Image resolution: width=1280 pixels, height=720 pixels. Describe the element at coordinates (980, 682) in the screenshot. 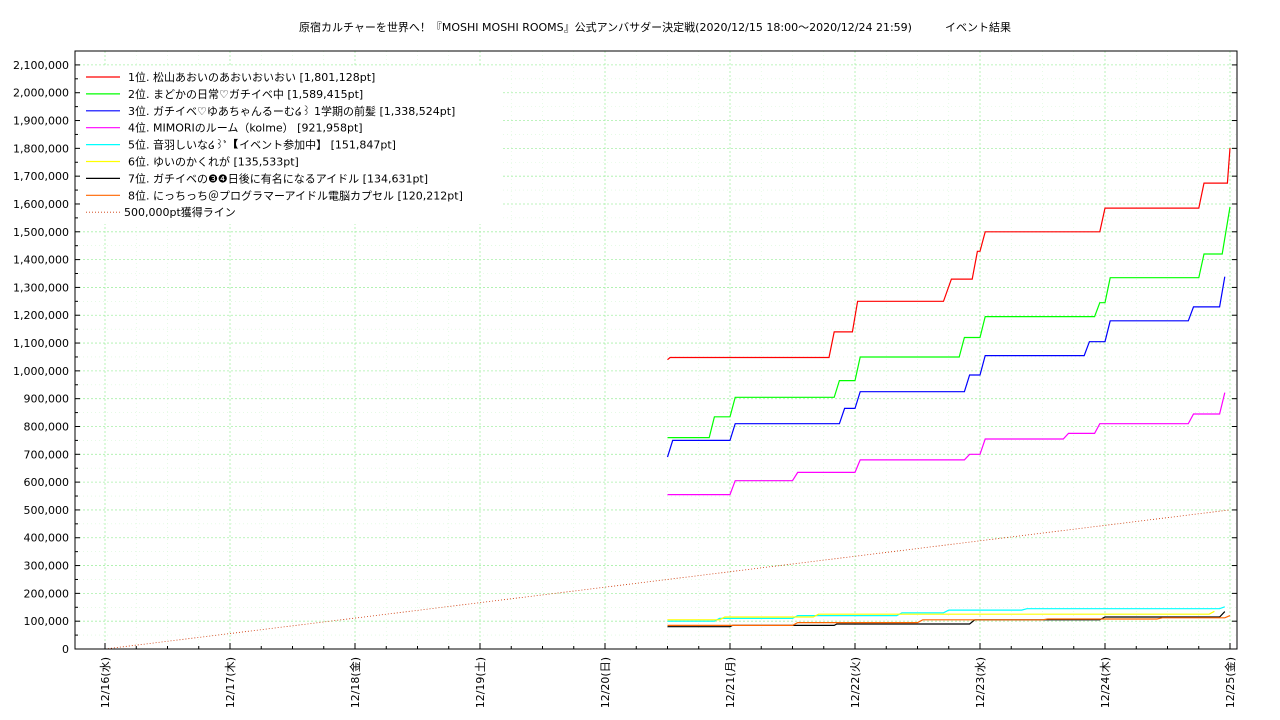

I see `x-tick-label: 12/23(水)` at that location.